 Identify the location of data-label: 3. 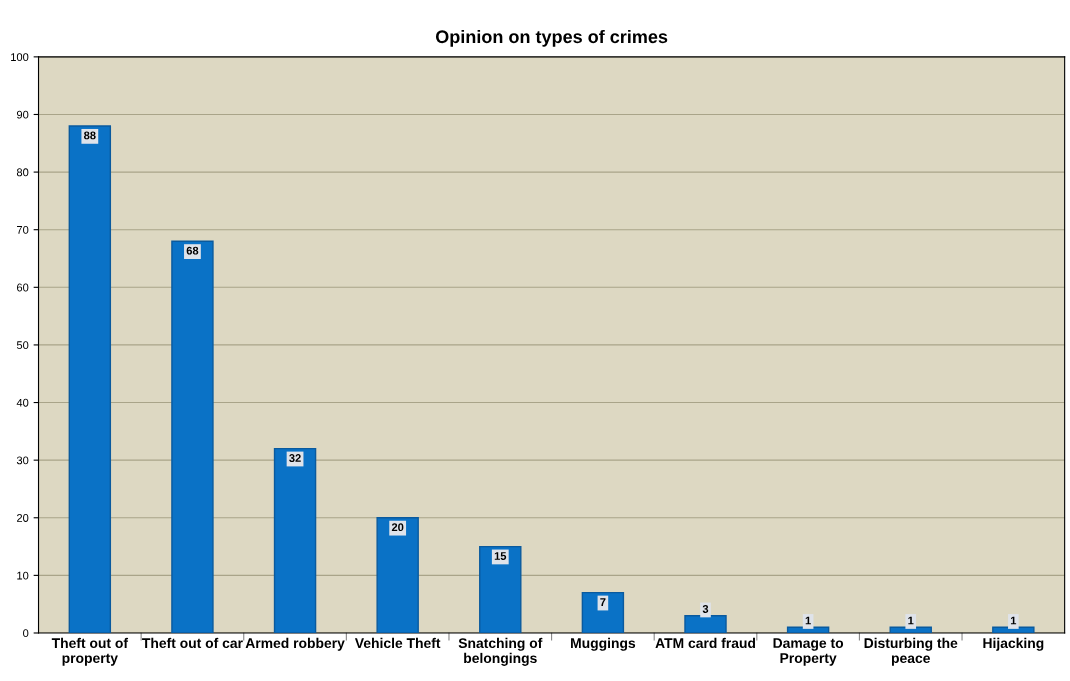
(705, 609).